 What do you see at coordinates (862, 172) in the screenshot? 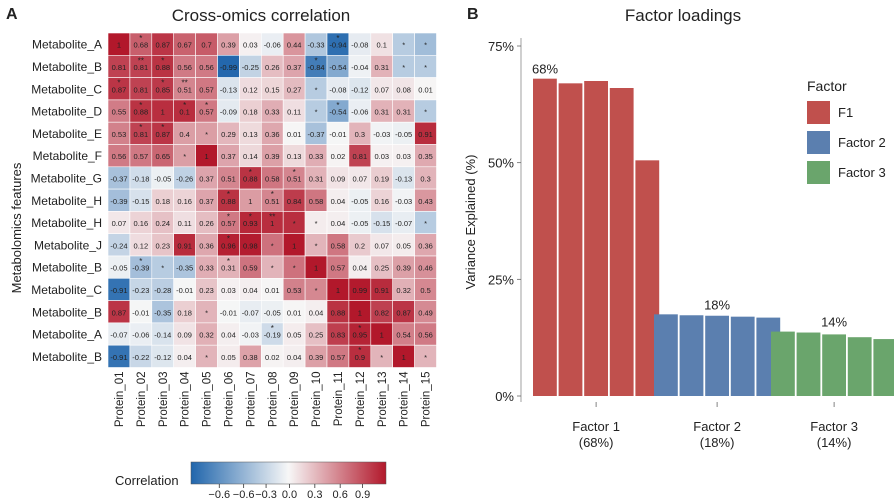
I see `legend-label: Factor 3` at bounding box center [862, 172].